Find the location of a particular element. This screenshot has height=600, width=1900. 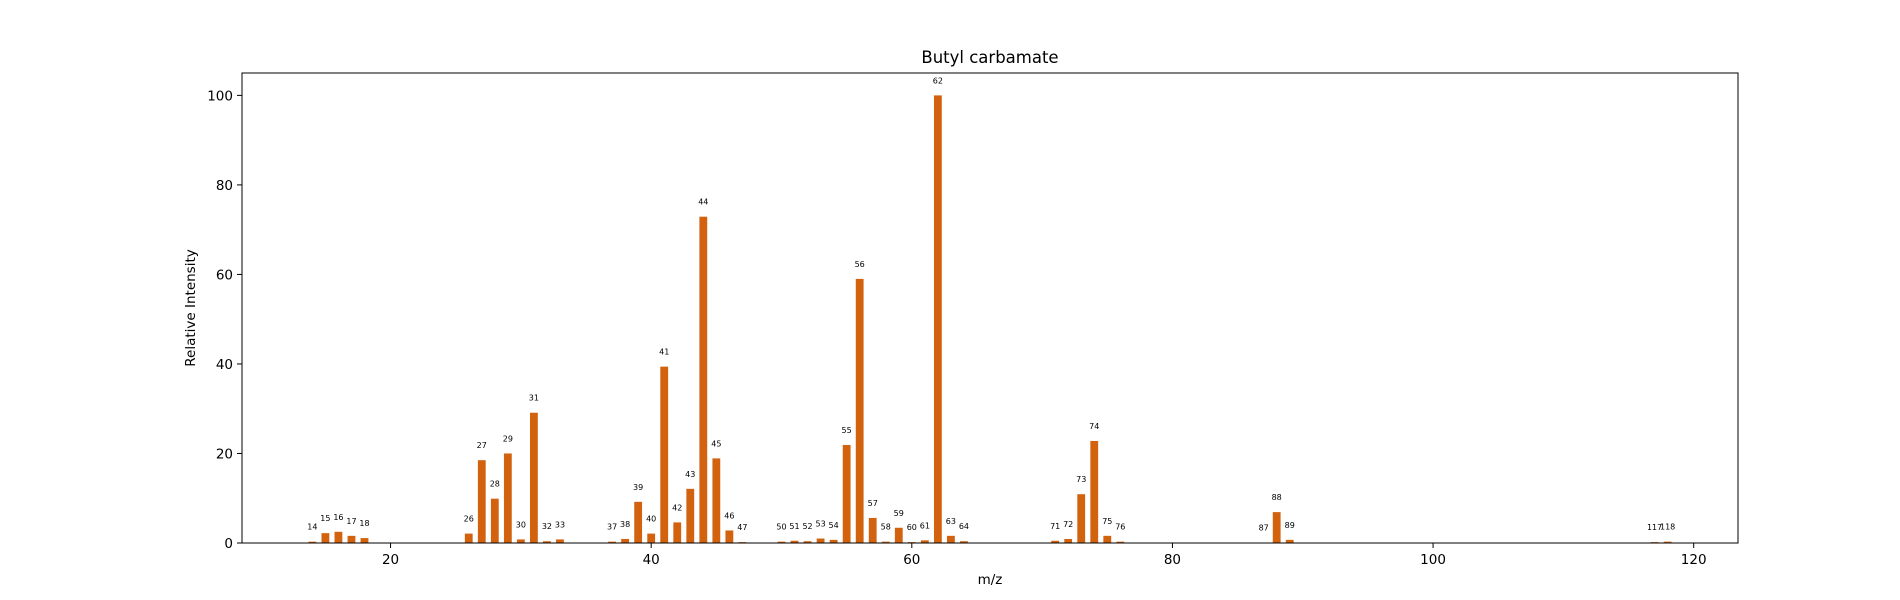

x-tick-label: 80 is located at coordinates (1172, 560).